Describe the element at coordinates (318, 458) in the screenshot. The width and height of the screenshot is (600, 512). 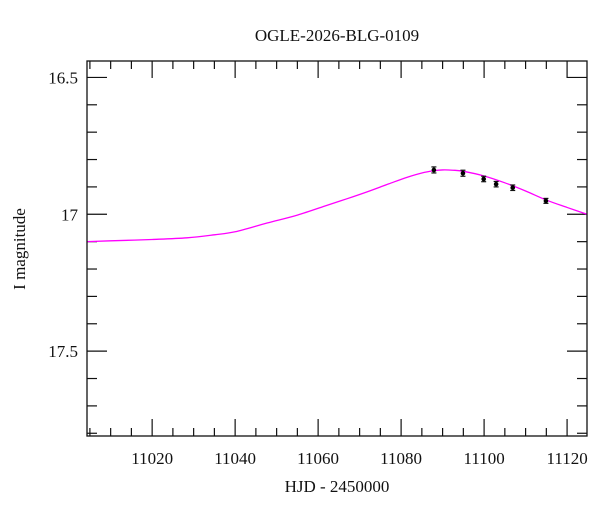
I see `x-tick-label: 11060` at that location.